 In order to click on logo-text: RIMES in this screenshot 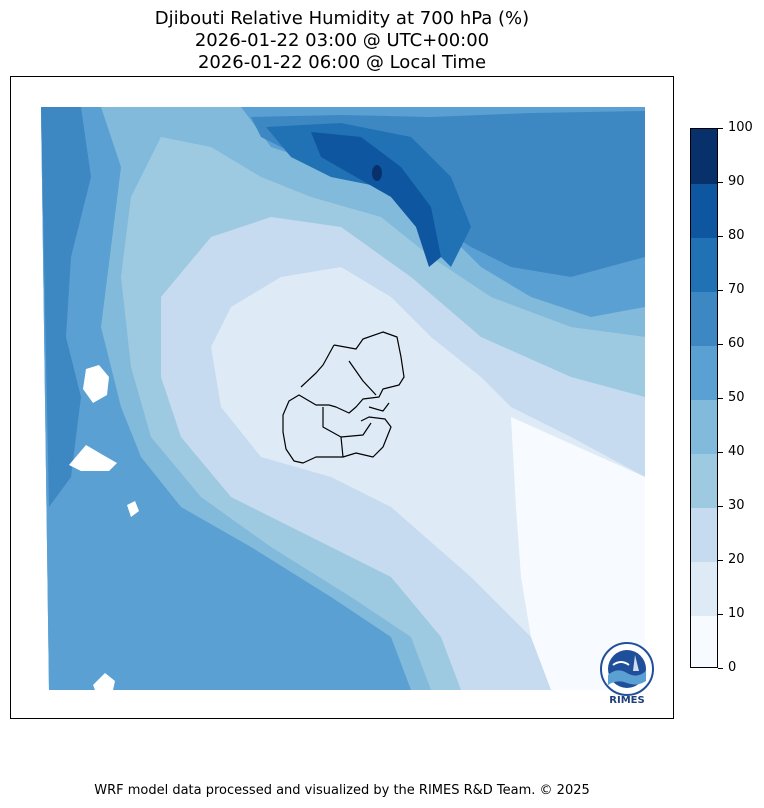, I will do `click(627, 700)`.